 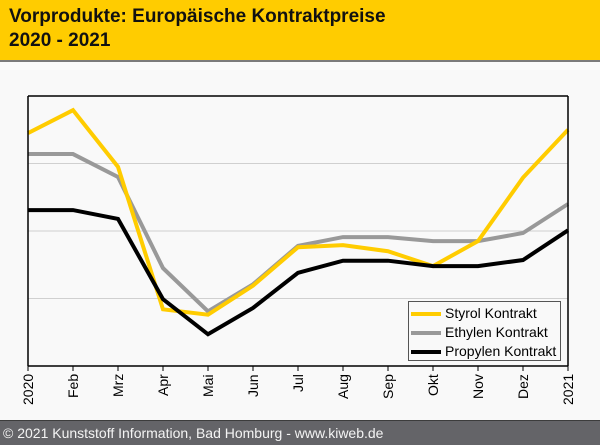 I want to click on x-tick-label: Mai, so click(x=208, y=385).